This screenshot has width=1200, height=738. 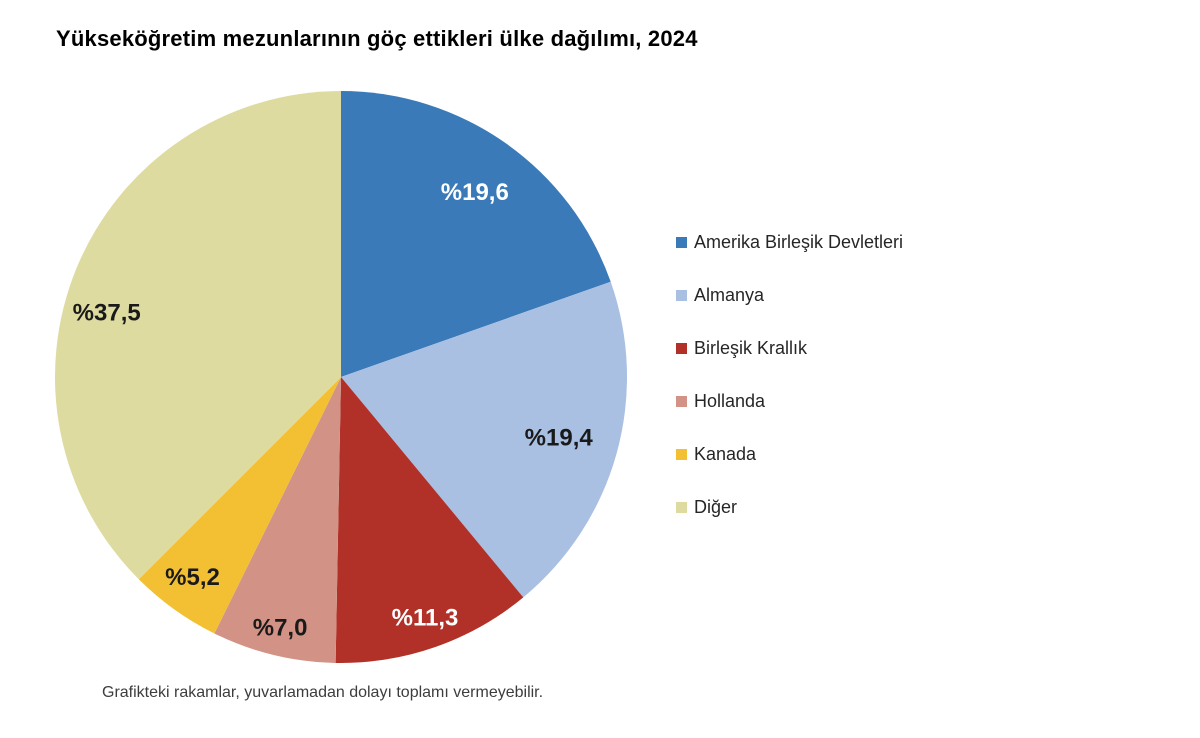 What do you see at coordinates (789, 401) in the screenshot?
I see `legend-item-hollanda: Hollanda` at bounding box center [789, 401].